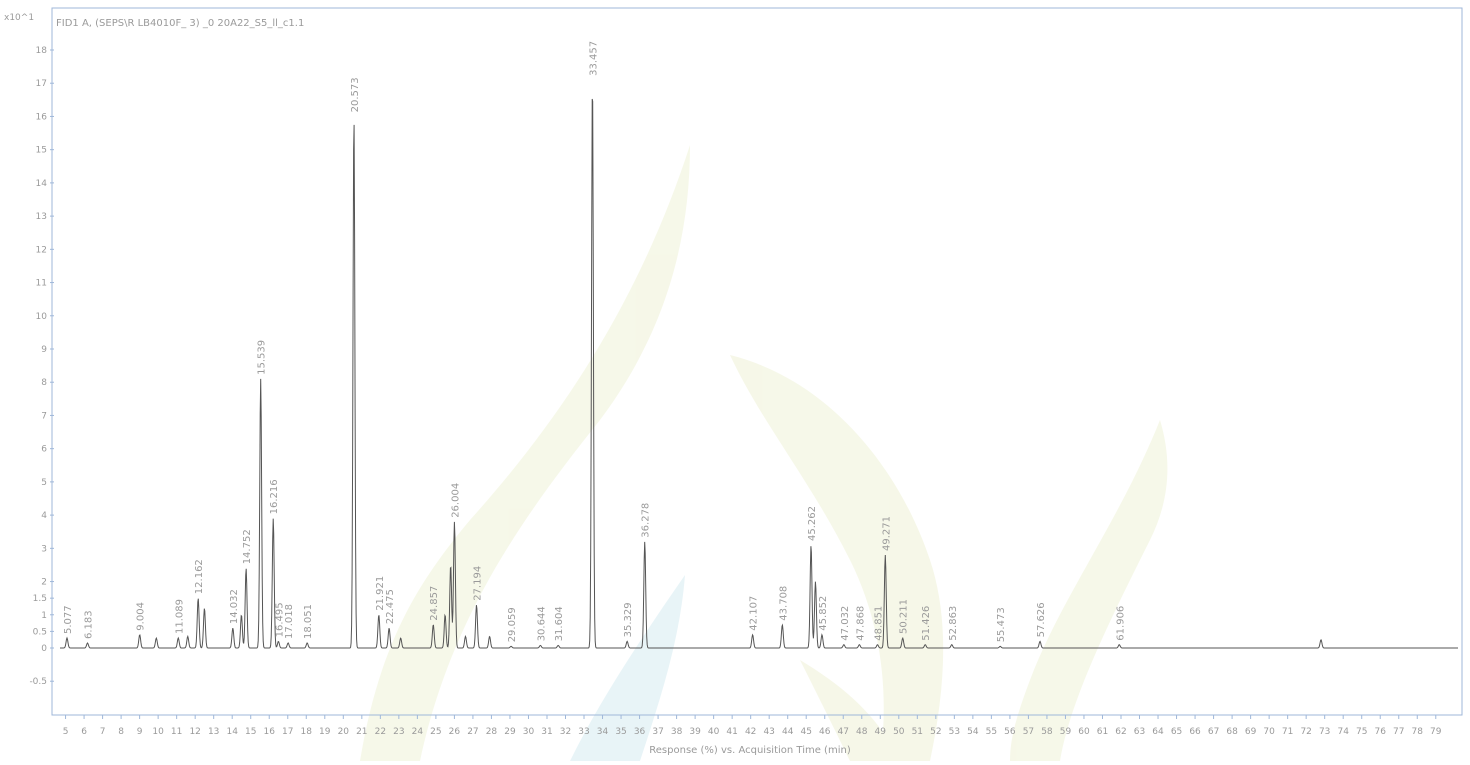 The image size is (1470, 765). I want to click on x-tick-label: 46, so click(825, 732).